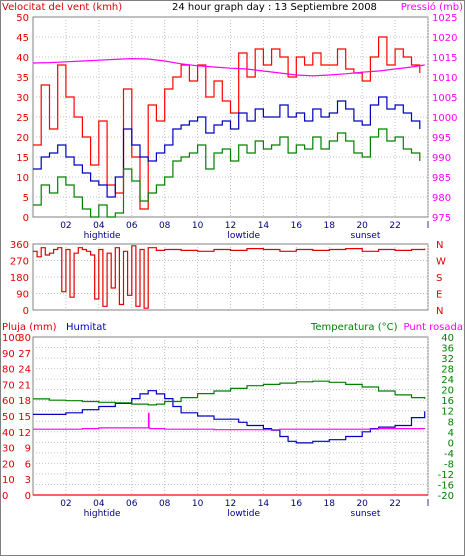 The image size is (465, 560). I want to click on panel-3-xtick-label: l, so click(428, 504).